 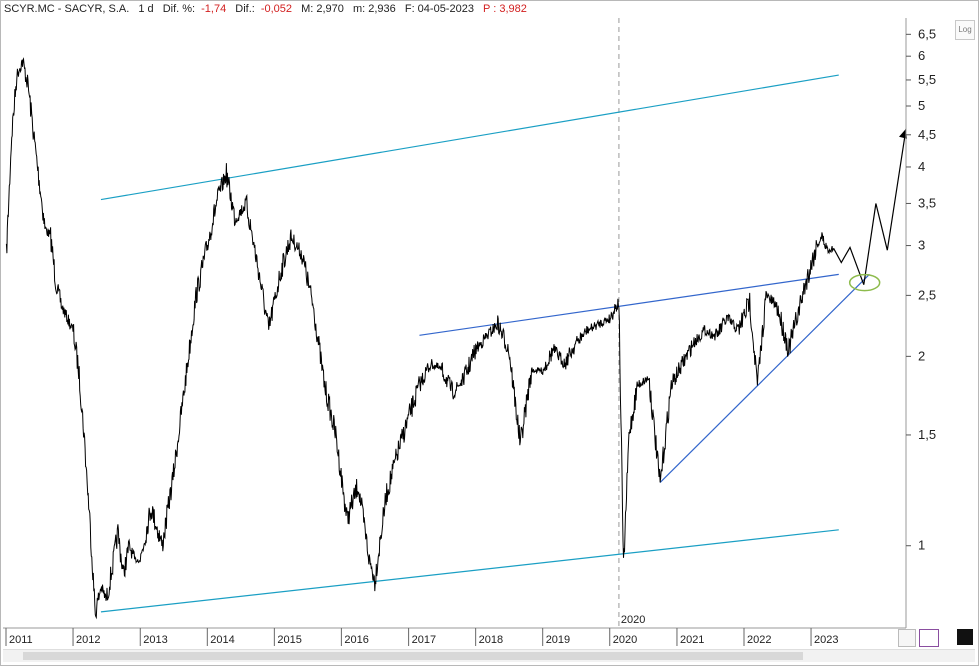 What do you see at coordinates (424, 640) in the screenshot?
I see `x-tick-label: 2017` at bounding box center [424, 640].